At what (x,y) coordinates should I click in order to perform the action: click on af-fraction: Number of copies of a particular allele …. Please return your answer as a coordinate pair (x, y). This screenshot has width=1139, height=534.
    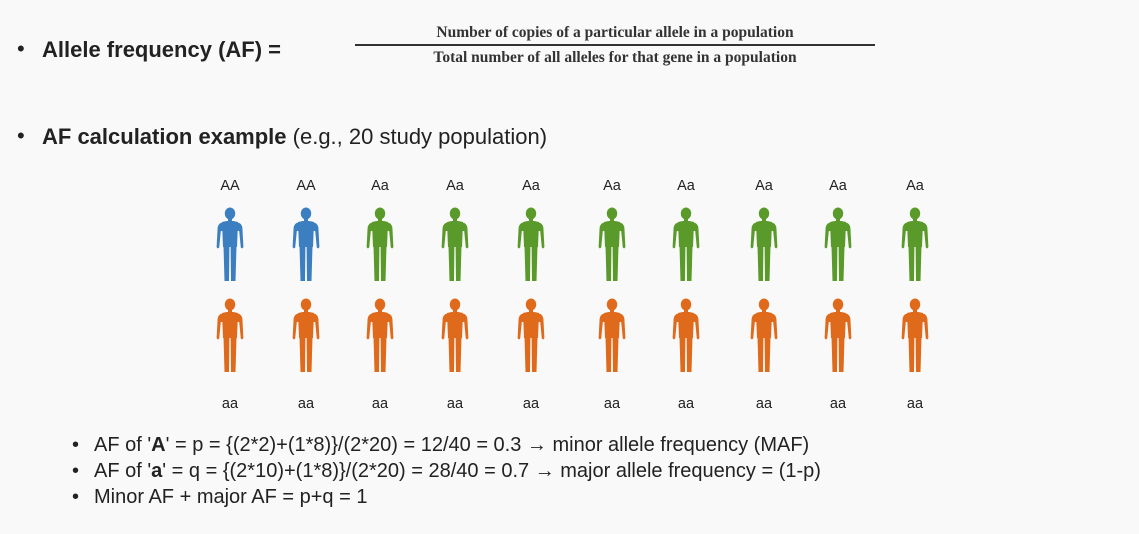
    Looking at the image, I should click on (615, 45).